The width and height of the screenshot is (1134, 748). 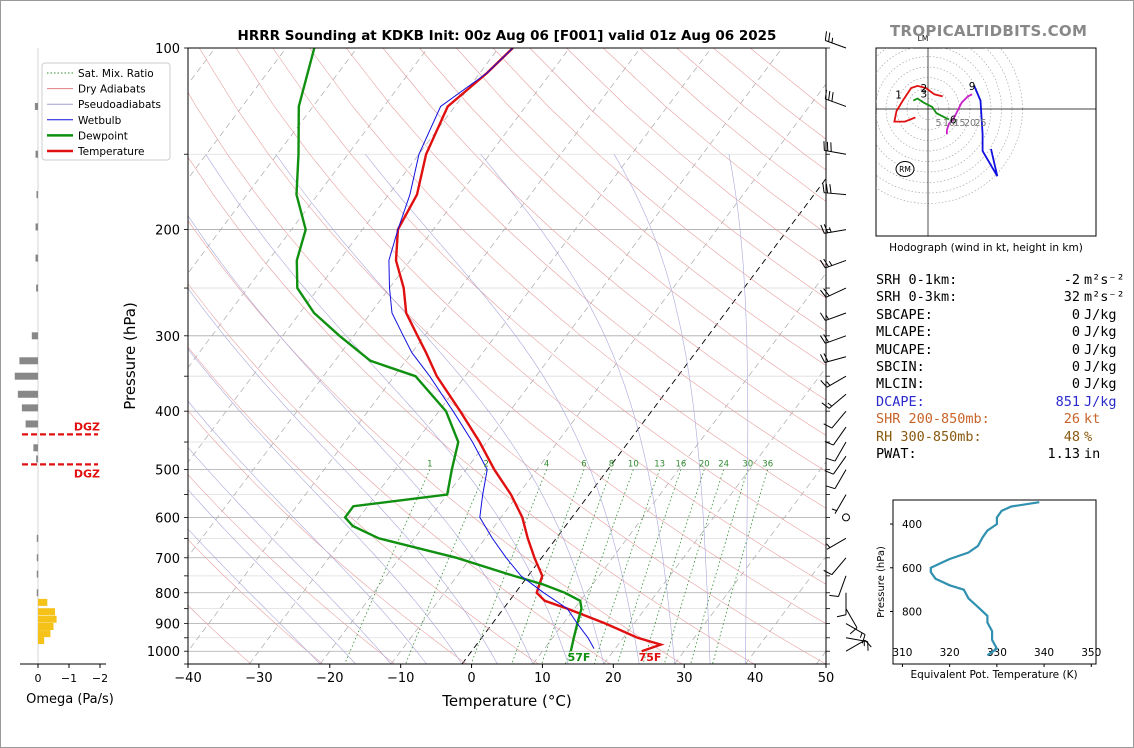 What do you see at coordinates (429, 465) in the screenshot?
I see `mixing-ratio-label: 1` at bounding box center [429, 465].